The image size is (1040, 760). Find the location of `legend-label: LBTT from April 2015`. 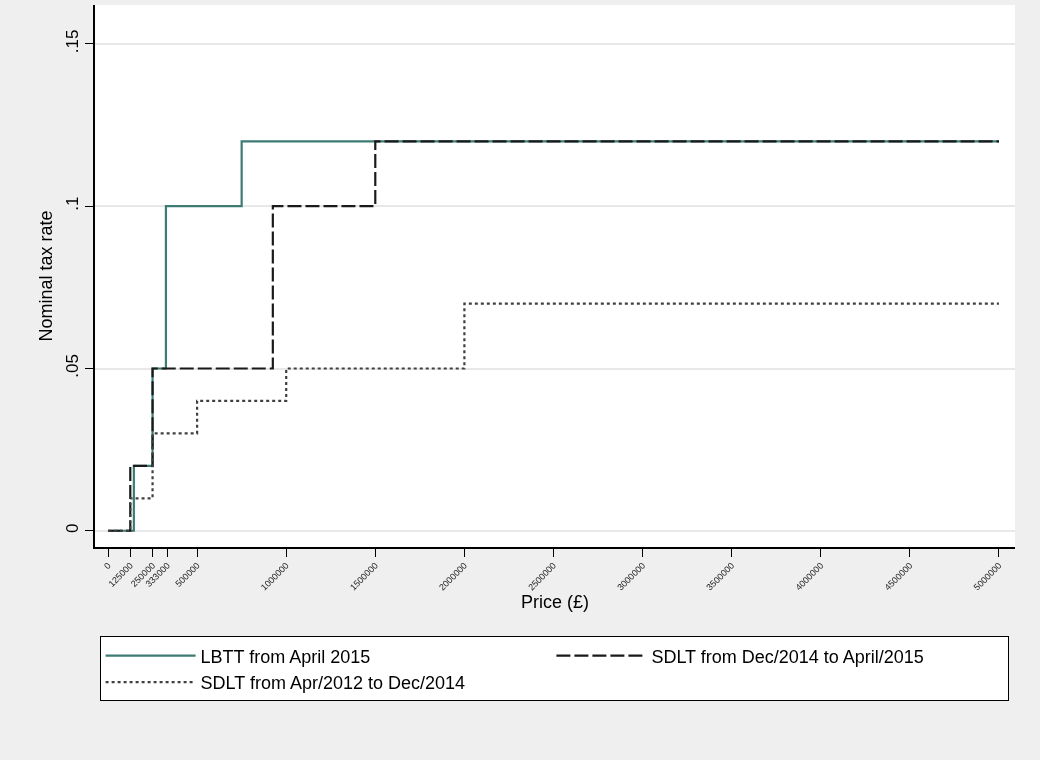

legend-label: LBTT from April 2015 is located at coordinates (285, 656).